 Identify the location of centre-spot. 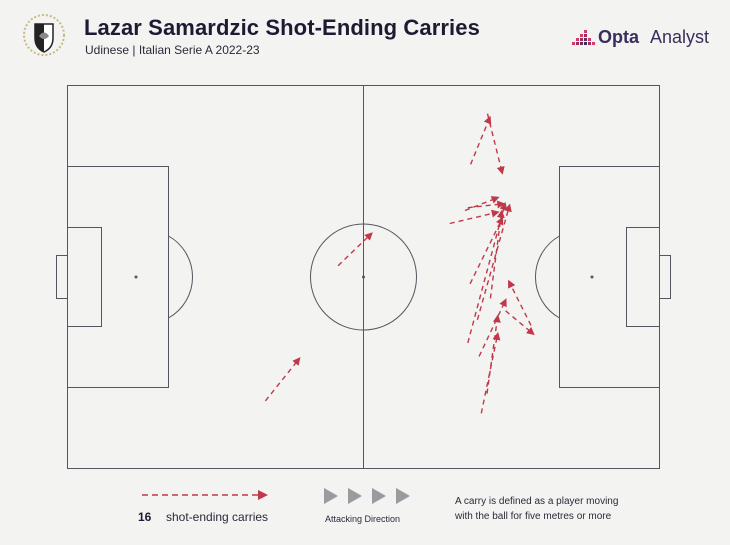
(363, 277).